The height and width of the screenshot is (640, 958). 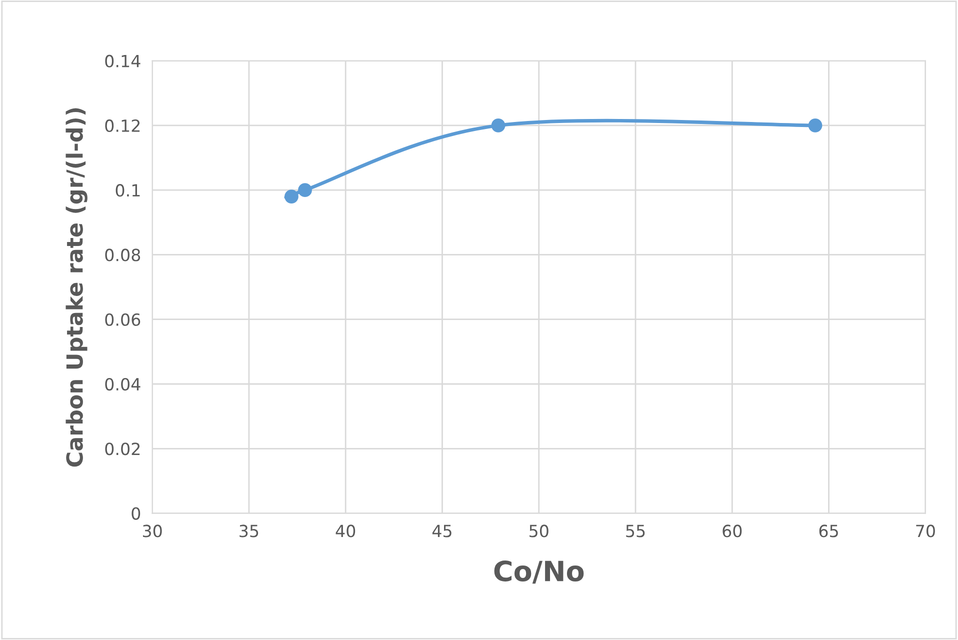 What do you see at coordinates (539, 572) in the screenshot?
I see `x-axis-title: Co/No` at bounding box center [539, 572].